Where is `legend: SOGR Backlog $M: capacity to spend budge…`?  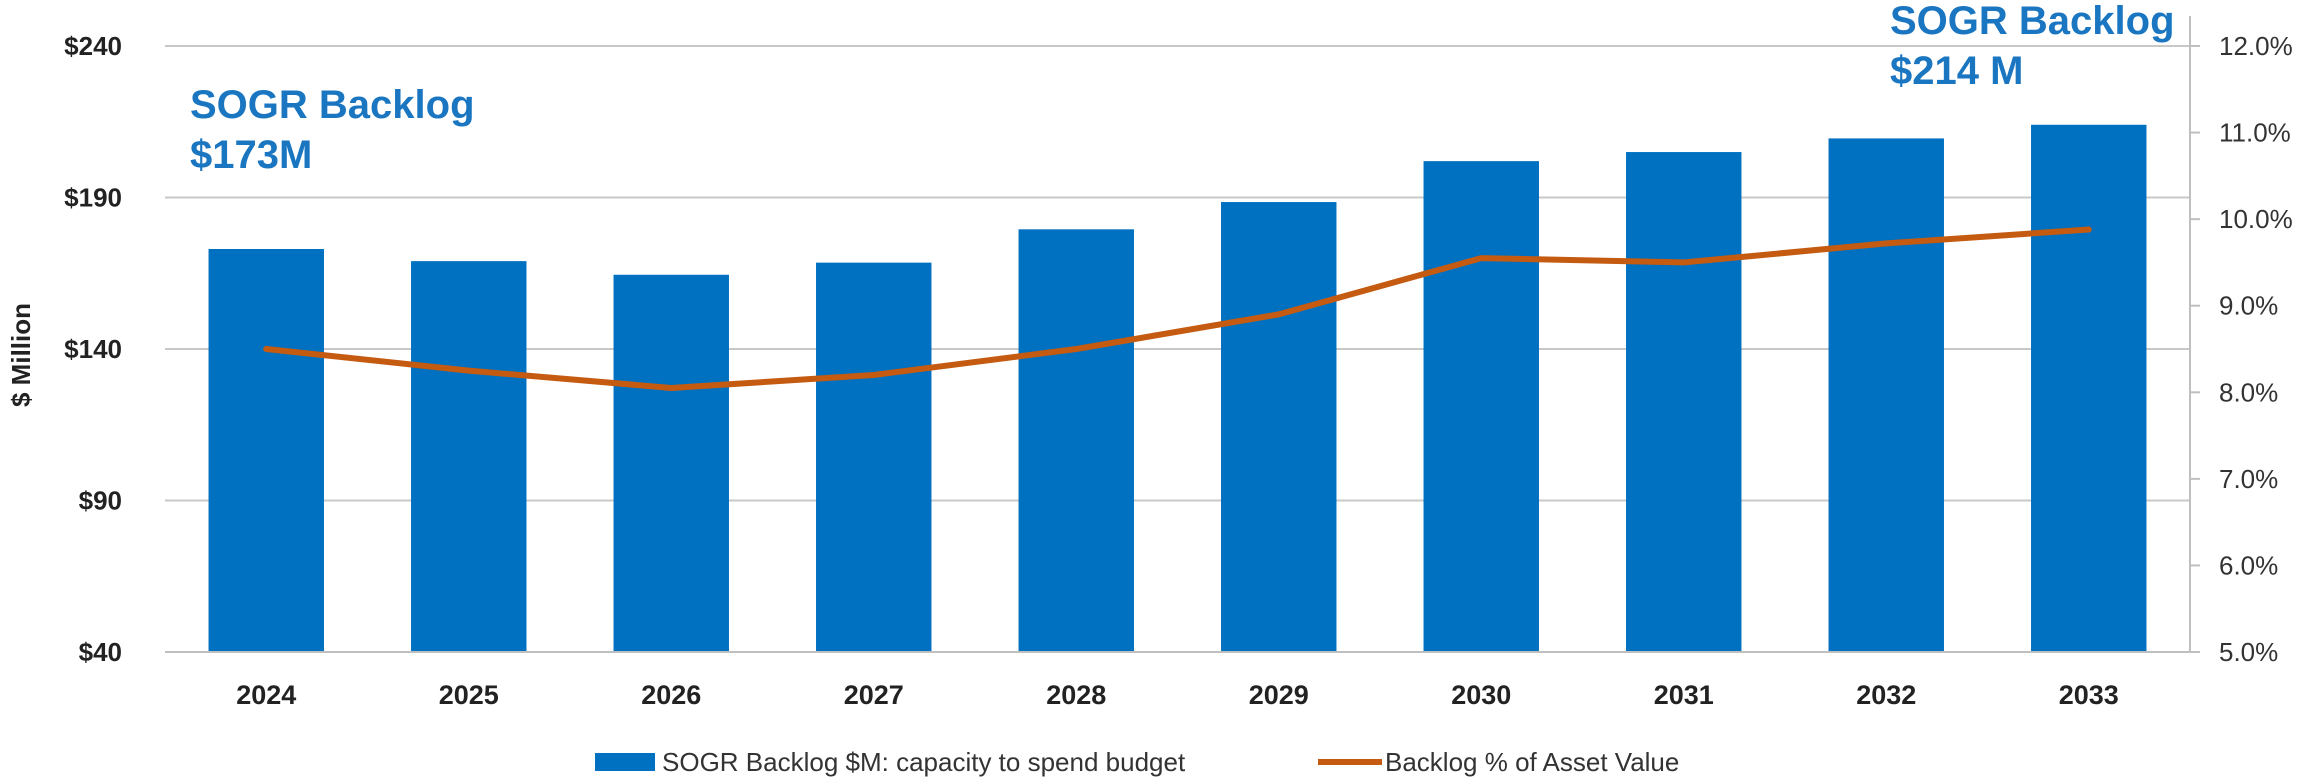 legend: SOGR Backlog $M: capacity to spend budge… is located at coordinates (1137, 762).